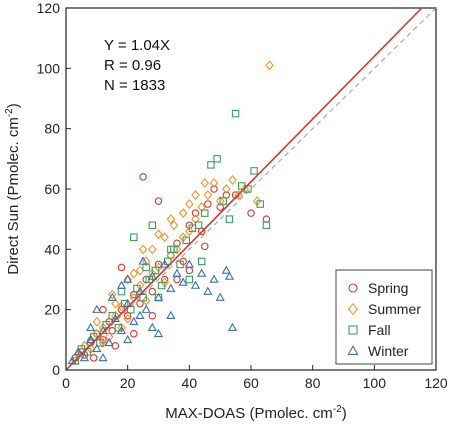 The height and width of the screenshot is (427, 458). I want to click on y-axis-ticks: 0 20 40 60 80 100 120, so click(54, 189).